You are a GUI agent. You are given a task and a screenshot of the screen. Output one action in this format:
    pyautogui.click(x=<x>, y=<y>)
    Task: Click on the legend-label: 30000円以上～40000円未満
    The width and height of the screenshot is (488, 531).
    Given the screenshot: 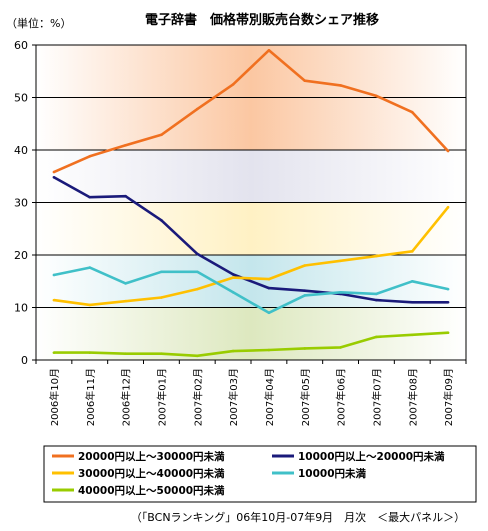 What is the action you would take?
    pyautogui.click(x=151, y=473)
    